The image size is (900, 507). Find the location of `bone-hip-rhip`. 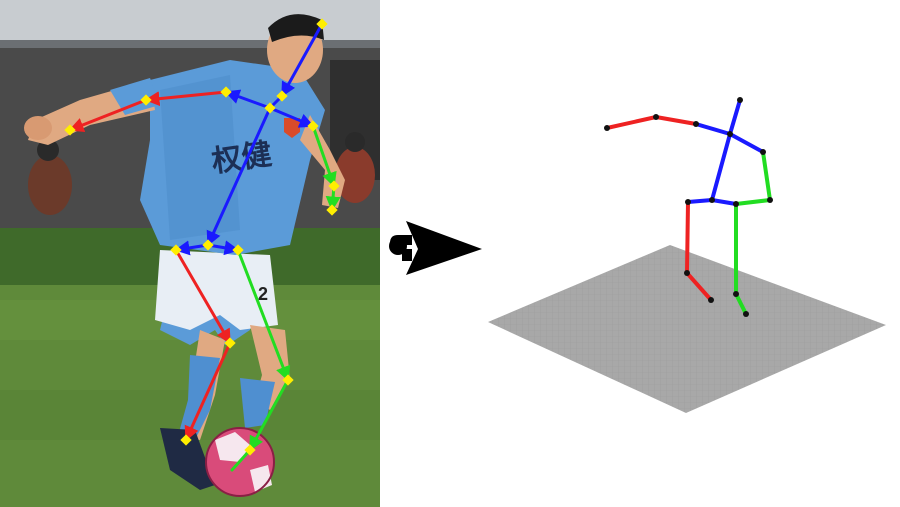

bone-hip-rhip is located at coordinates (192, 248).